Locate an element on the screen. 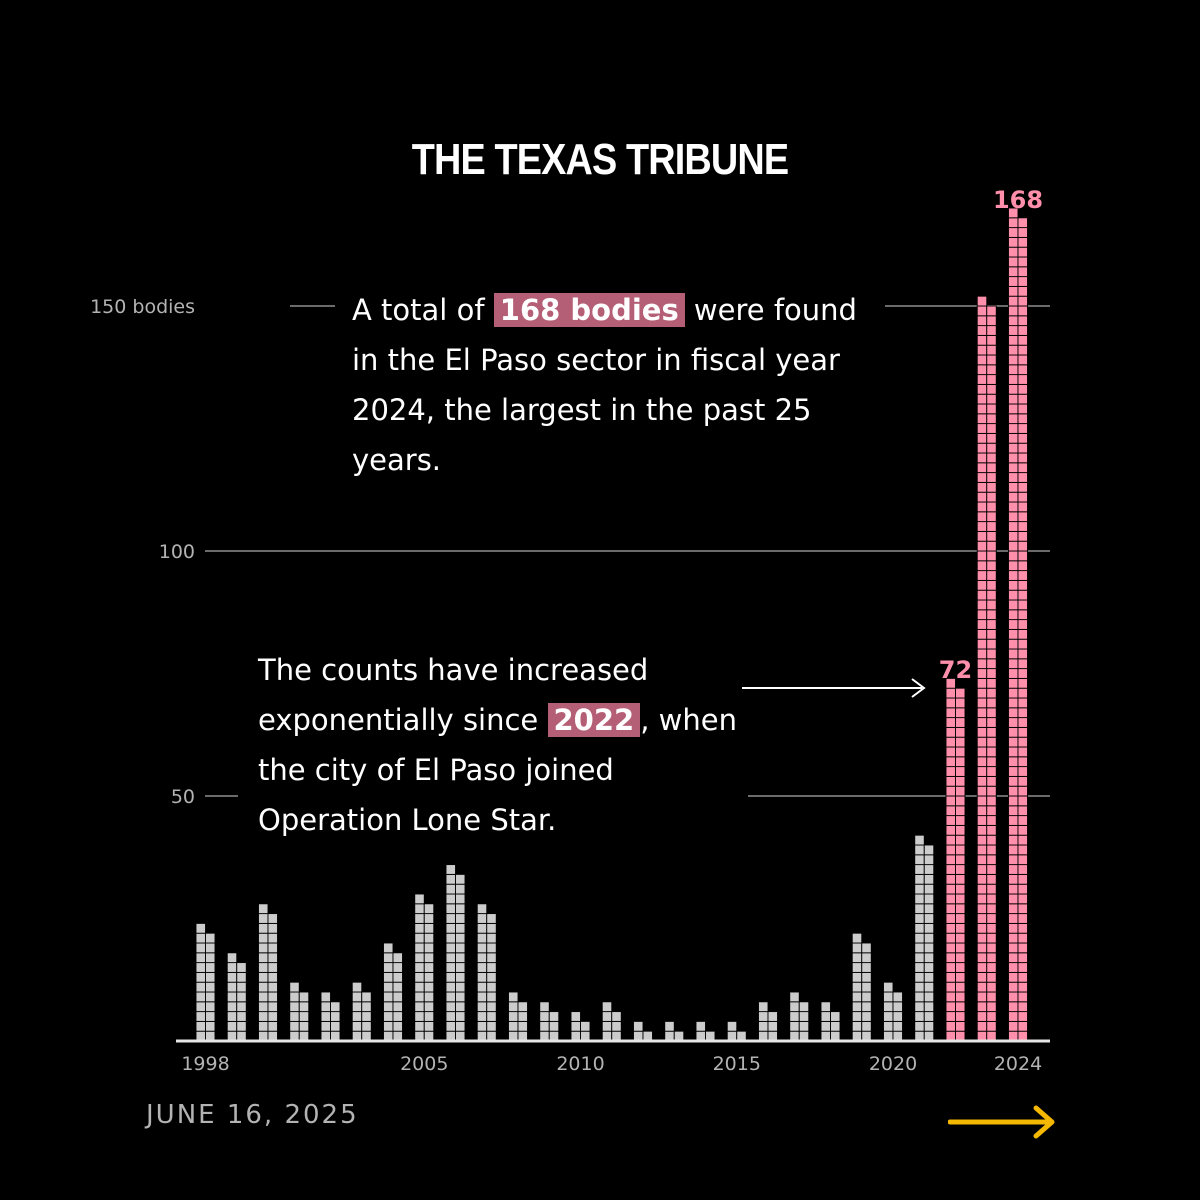 Image resolution: width=1200 pixels, height=1200 pixels. bar-1998 is located at coordinates (205, 982).